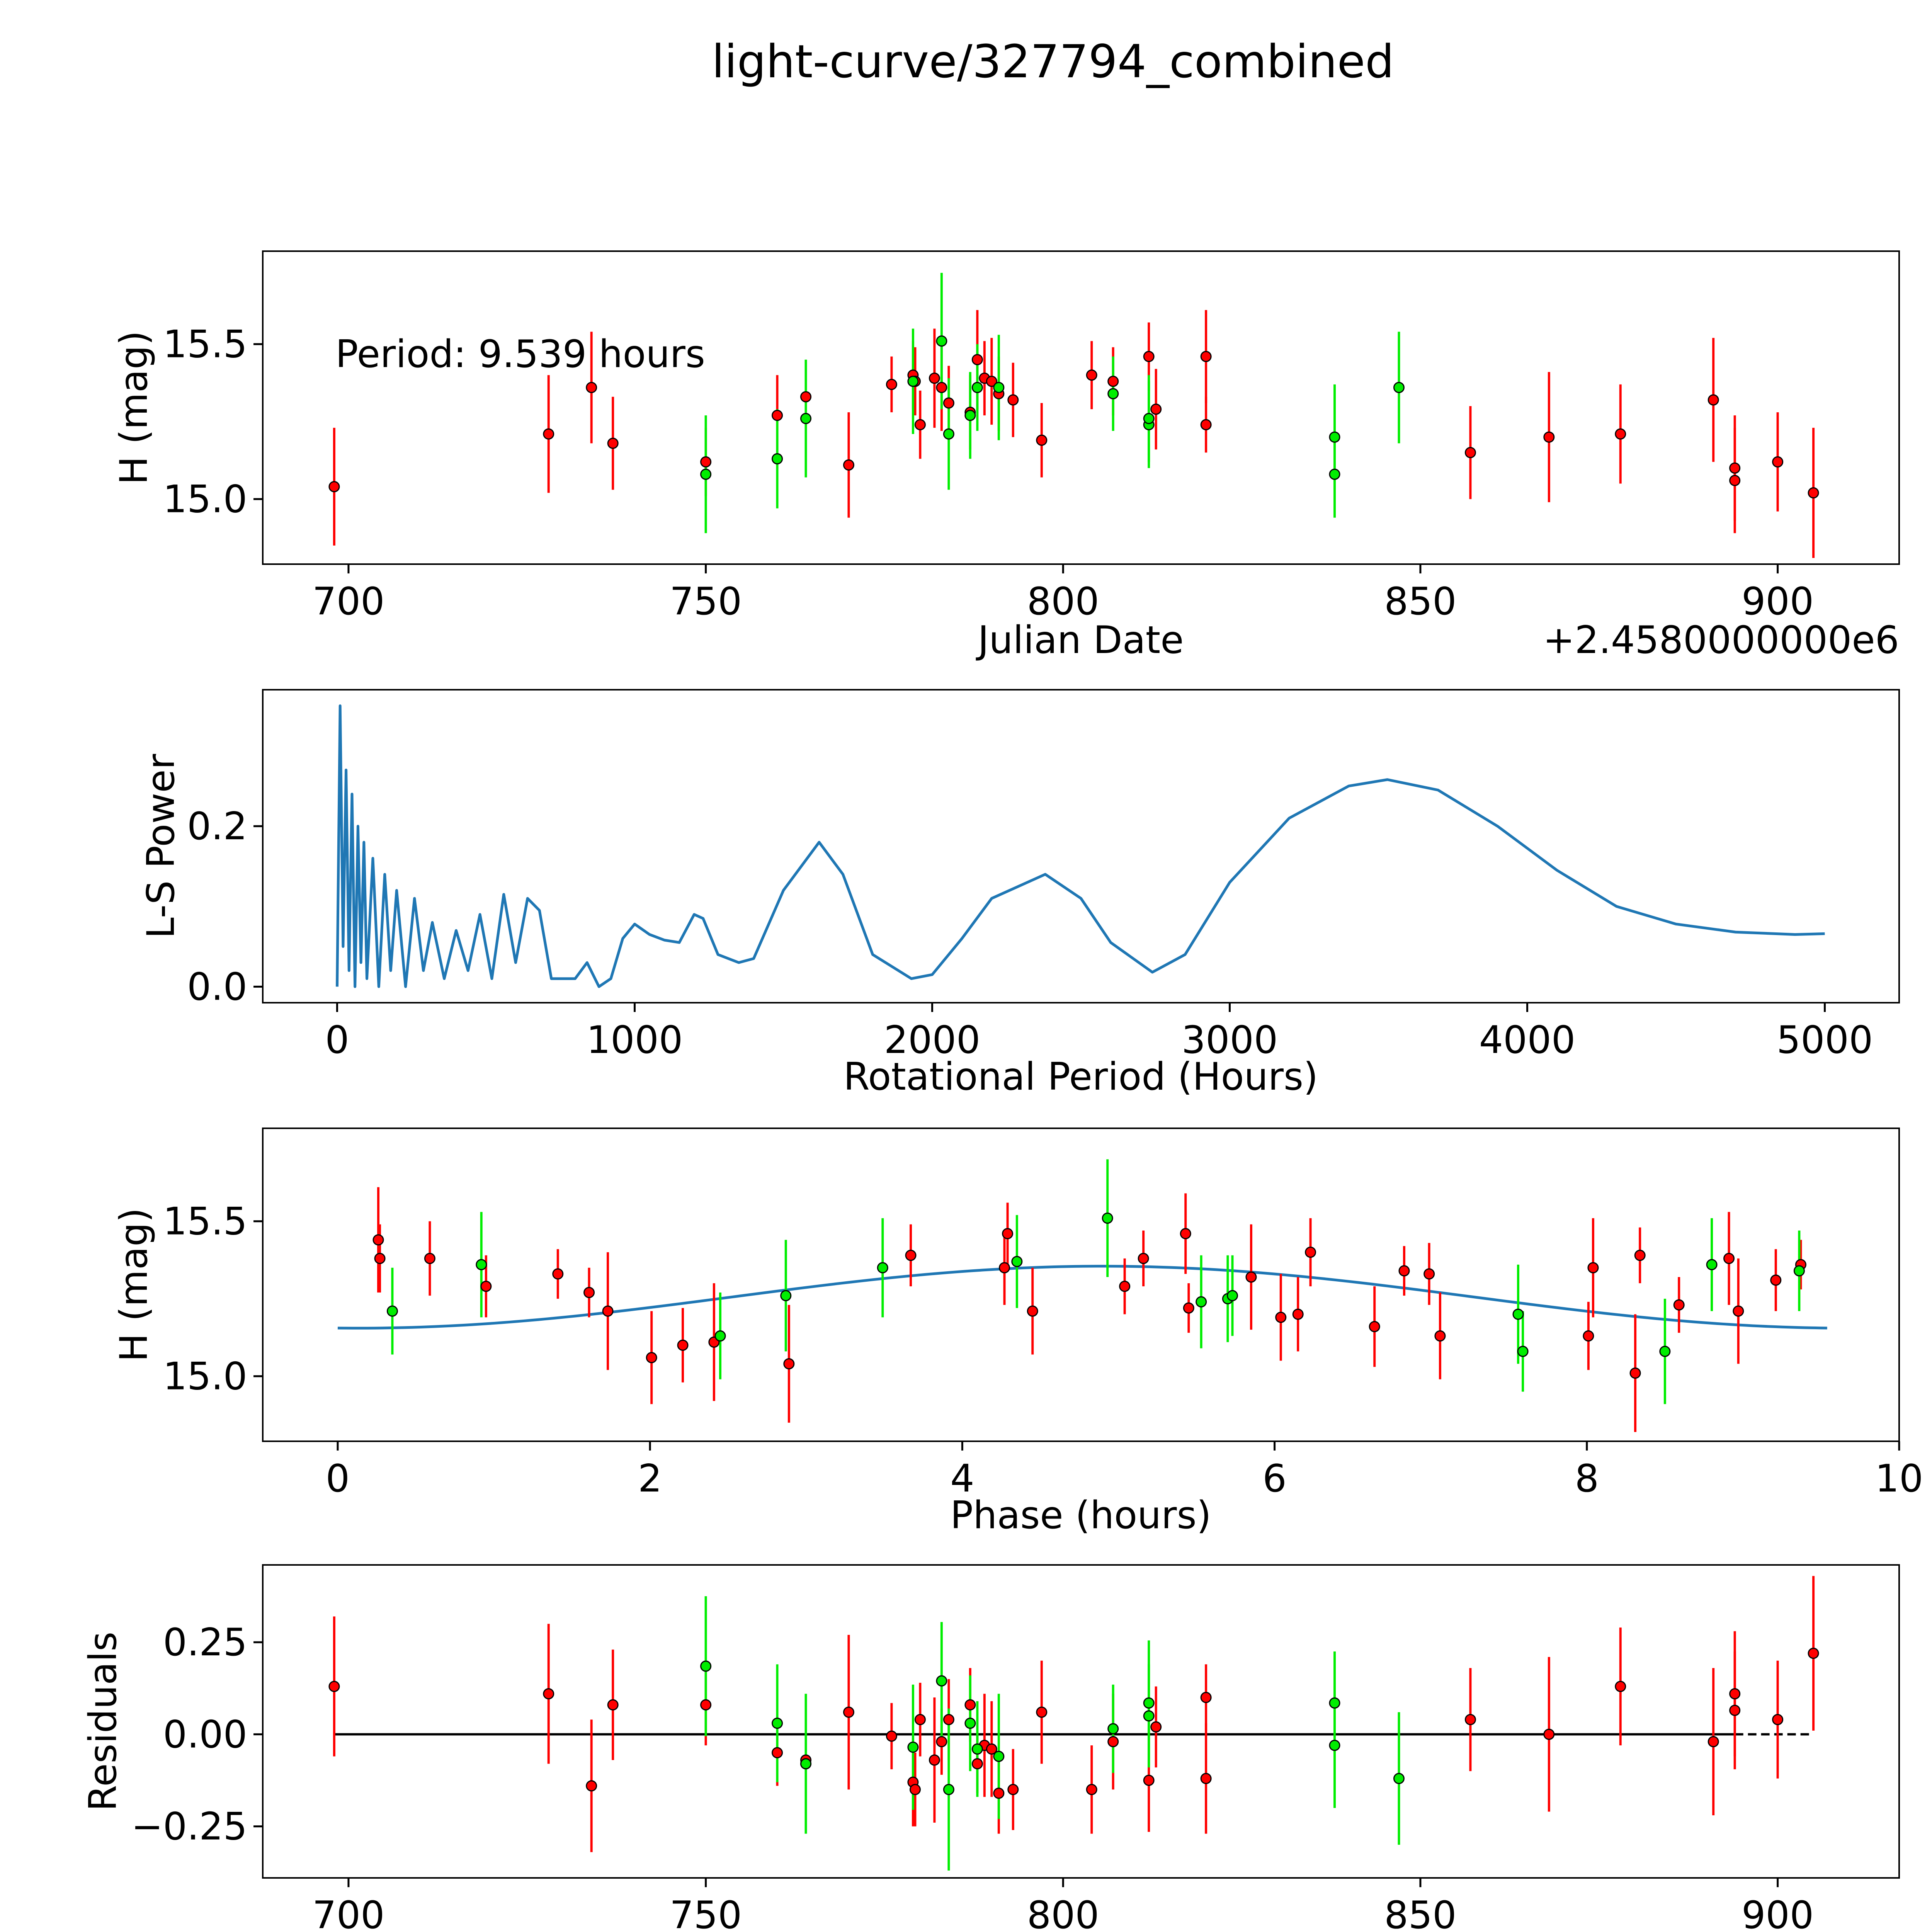  What do you see at coordinates (1081, 1077) in the screenshot?
I see `panel1-xlabel: Rotational Period (Hours)` at bounding box center [1081, 1077].